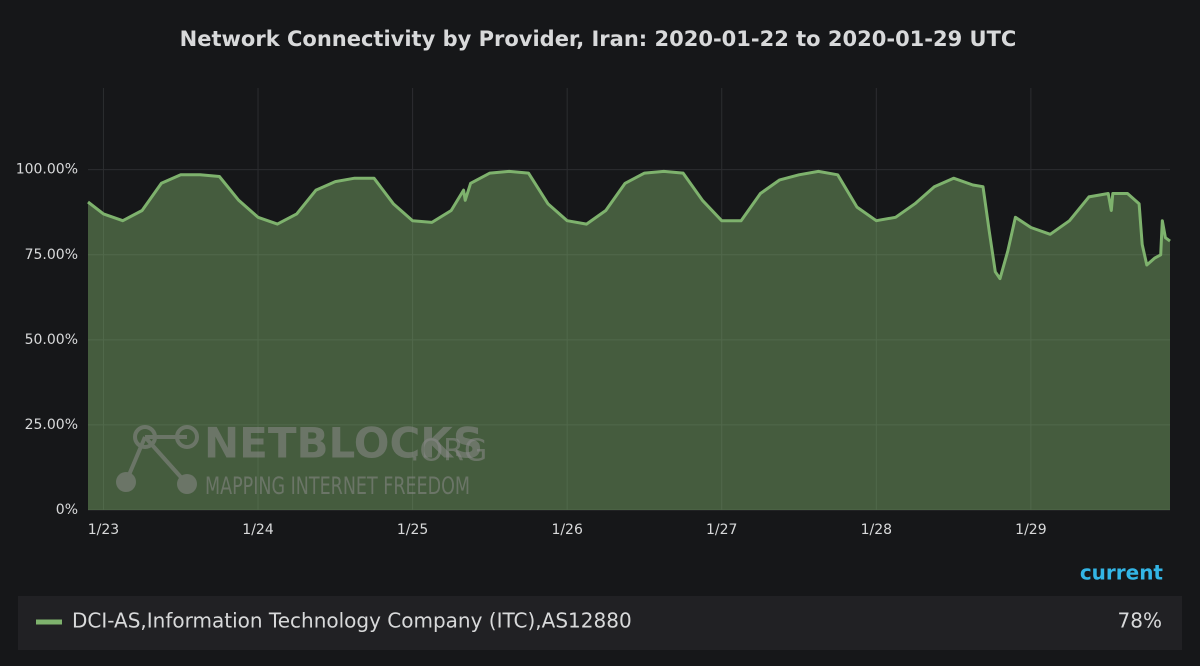 Image resolution: width=1200 pixels, height=666 pixels. Describe the element at coordinates (1030, 530) in the screenshot. I see `x-tick-label: 1/29` at that location.